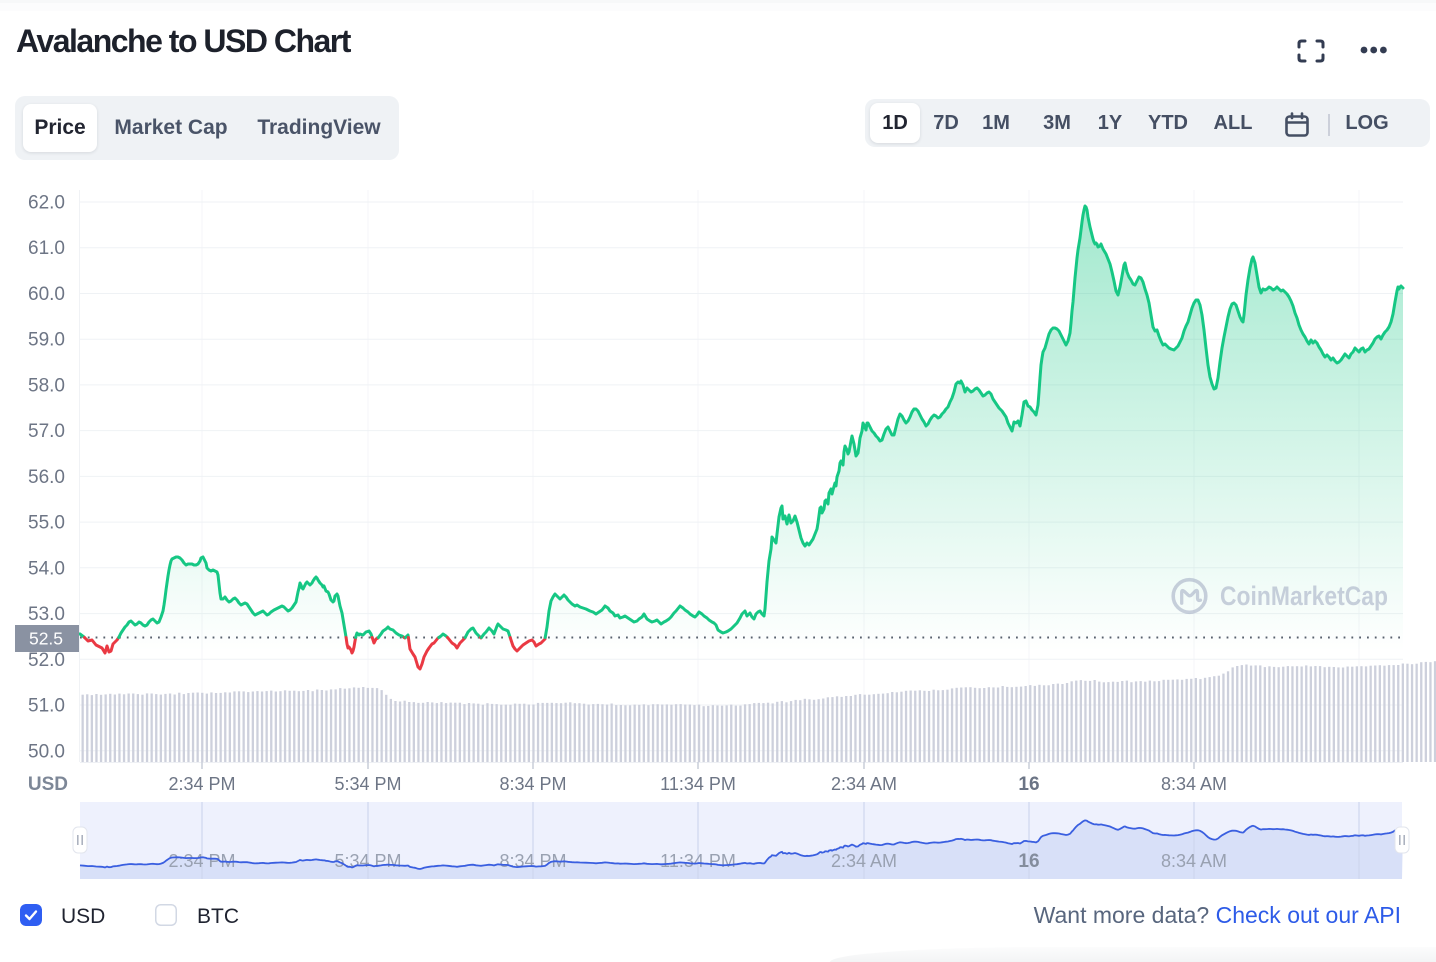 This screenshot has width=1436, height=962. I want to click on svg-text: USD, so click(48, 784).